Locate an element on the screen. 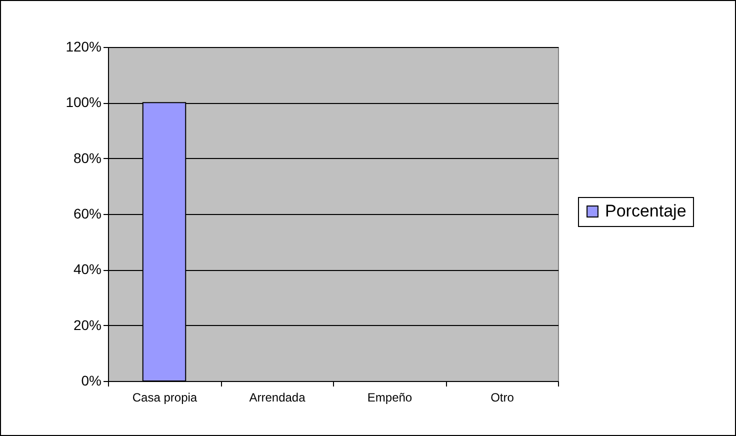  y-tick-label: 100% is located at coordinates (84, 102).